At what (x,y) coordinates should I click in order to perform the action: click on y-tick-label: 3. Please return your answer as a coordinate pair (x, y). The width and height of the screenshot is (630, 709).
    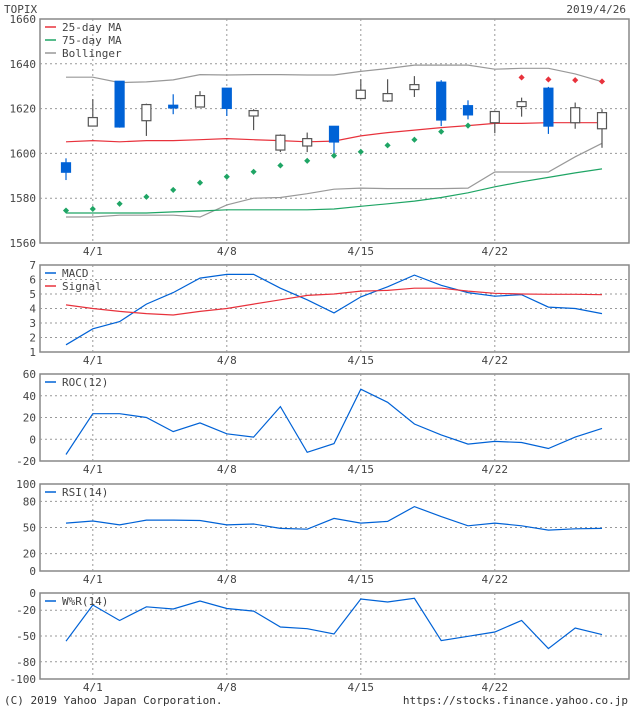
    Looking at the image, I should click on (32, 323).